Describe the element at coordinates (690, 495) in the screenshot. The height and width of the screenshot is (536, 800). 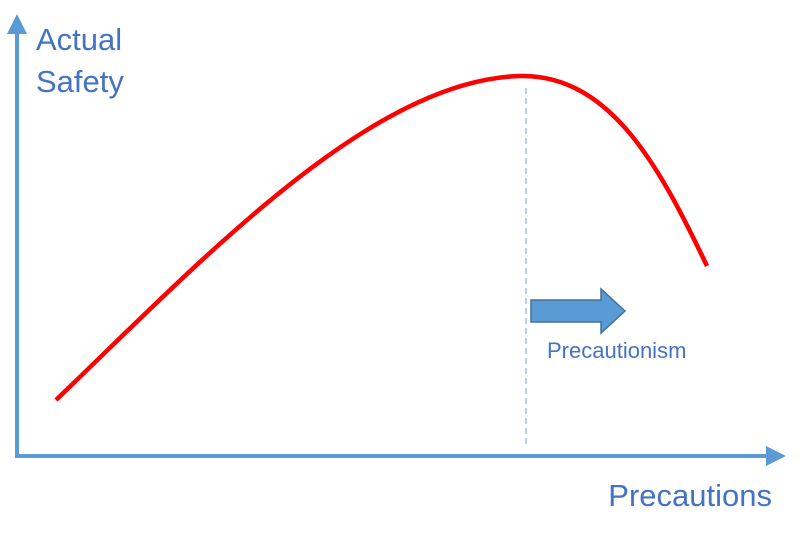
I see `x-axis-label: Precautions` at that location.